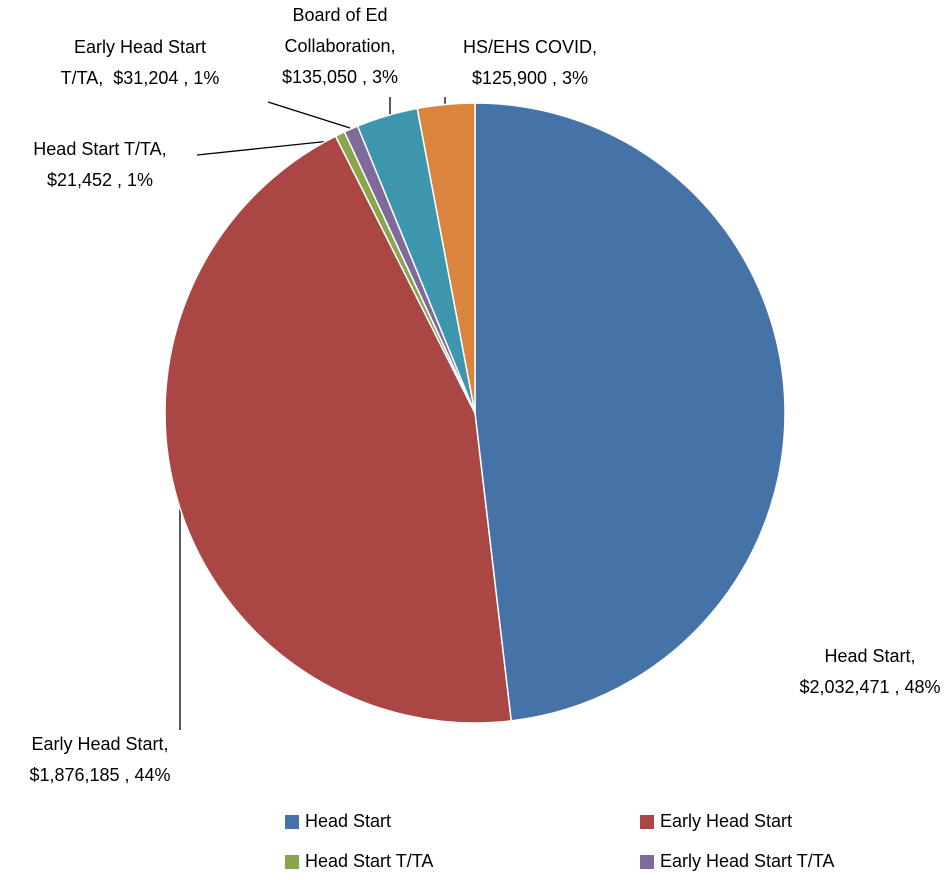  What do you see at coordinates (369, 861) in the screenshot?
I see `legend-label: Head Start T/TA` at bounding box center [369, 861].